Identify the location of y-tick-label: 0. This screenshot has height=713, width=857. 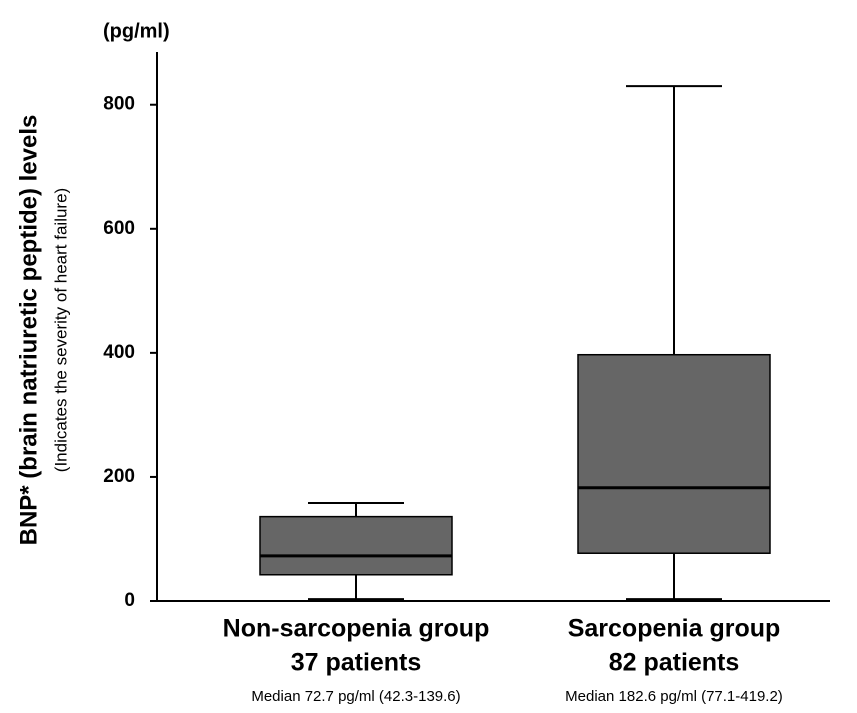
(129, 600).